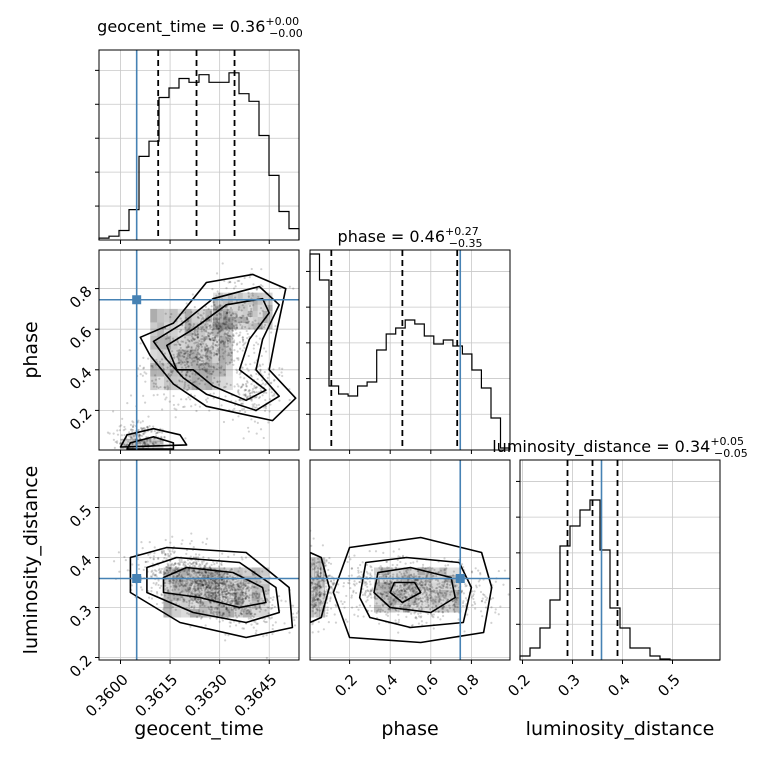 This screenshot has width=760, height=760. Describe the element at coordinates (619, 580) in the screenshot. I see `histogram-step` at that location.